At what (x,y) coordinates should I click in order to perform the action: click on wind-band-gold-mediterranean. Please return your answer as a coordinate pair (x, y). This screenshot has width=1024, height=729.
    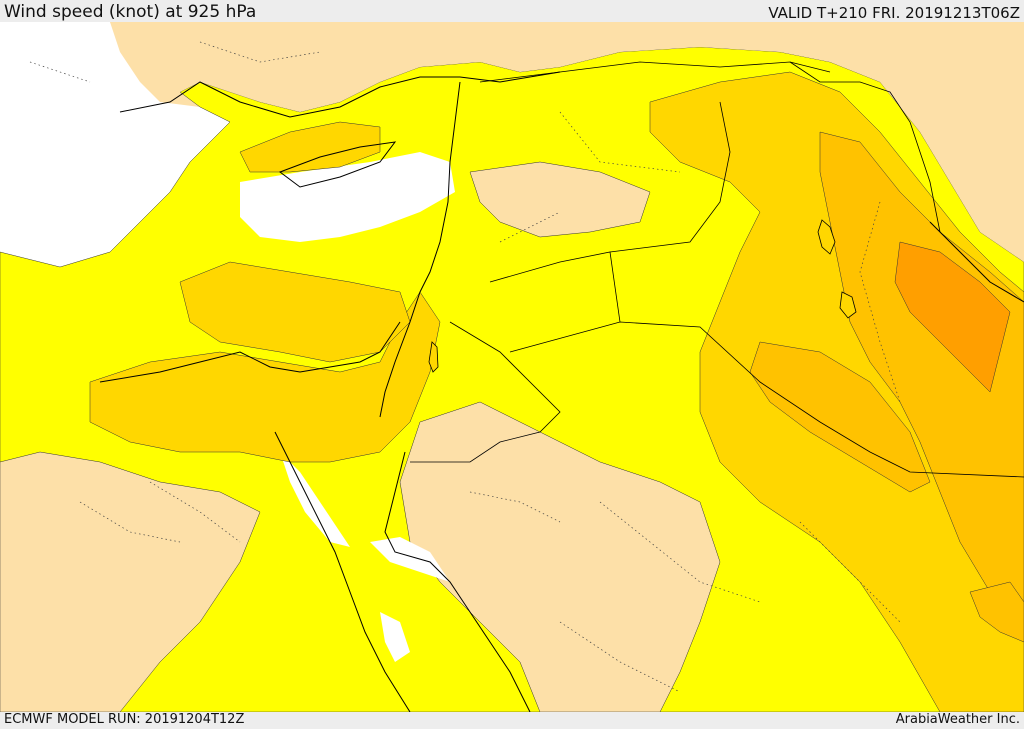
    Looking at the image, I should click on (295, 312).